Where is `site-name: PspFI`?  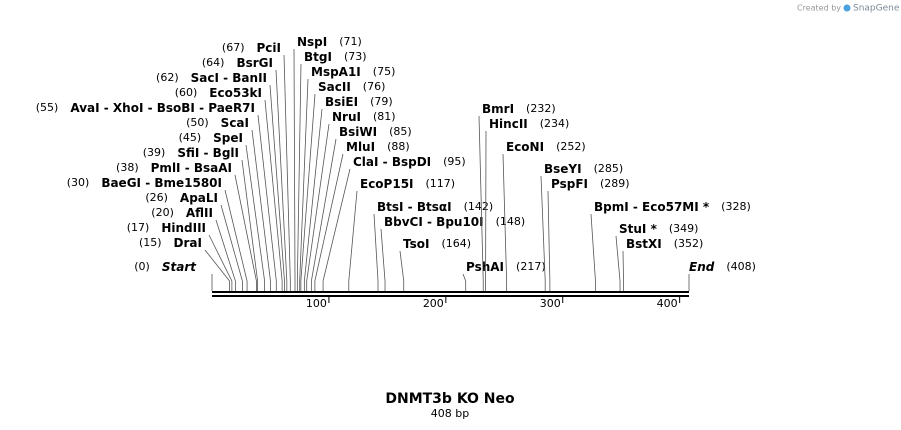
site-name: PspFI is located at coordinates (569, 184).